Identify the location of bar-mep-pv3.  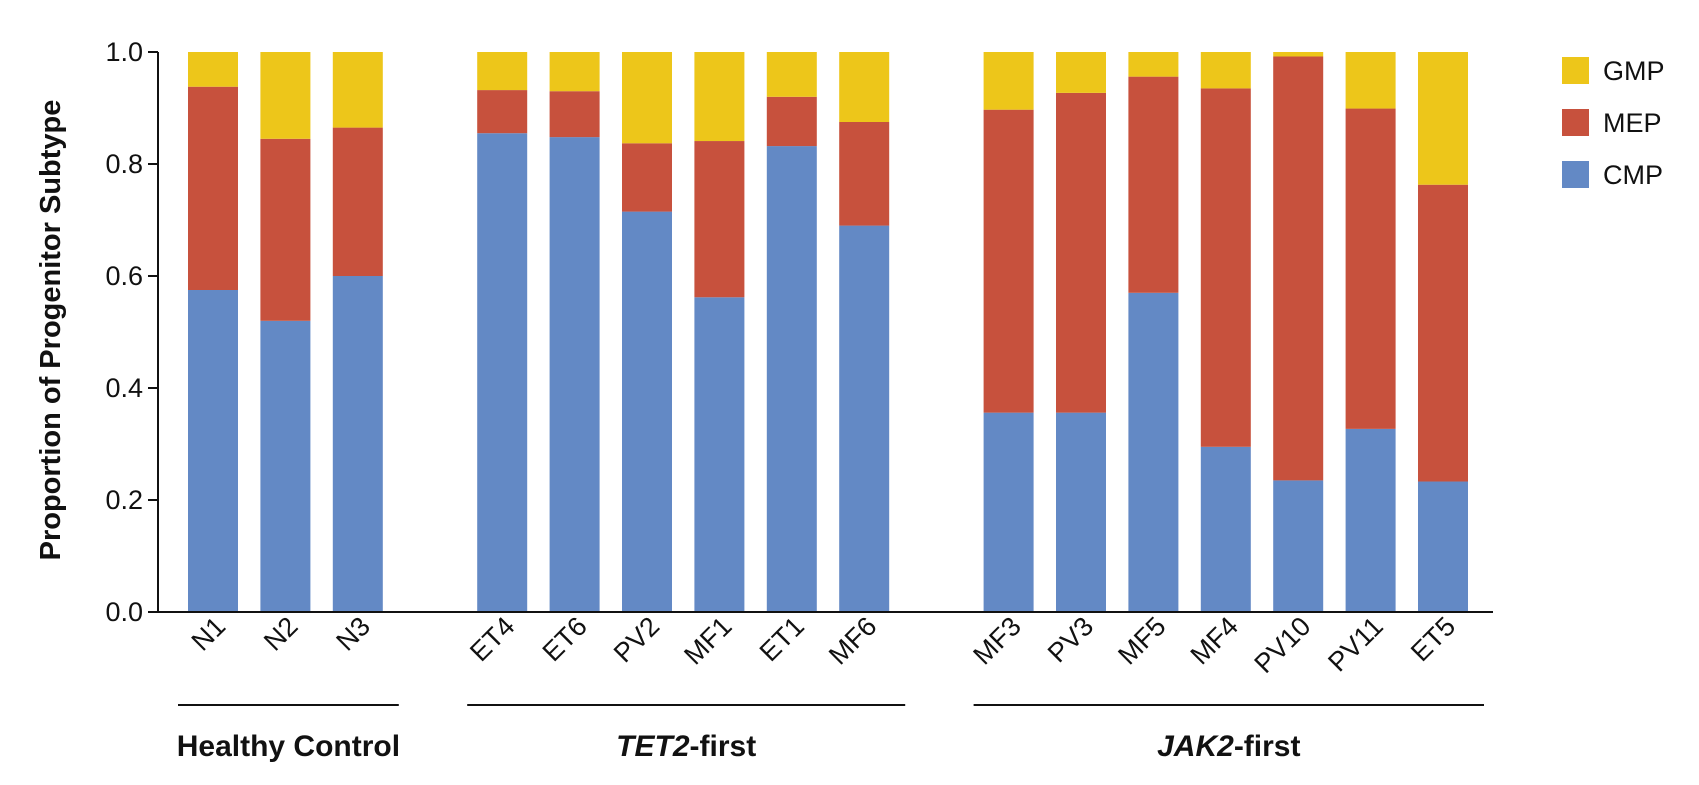
(1081, 252).